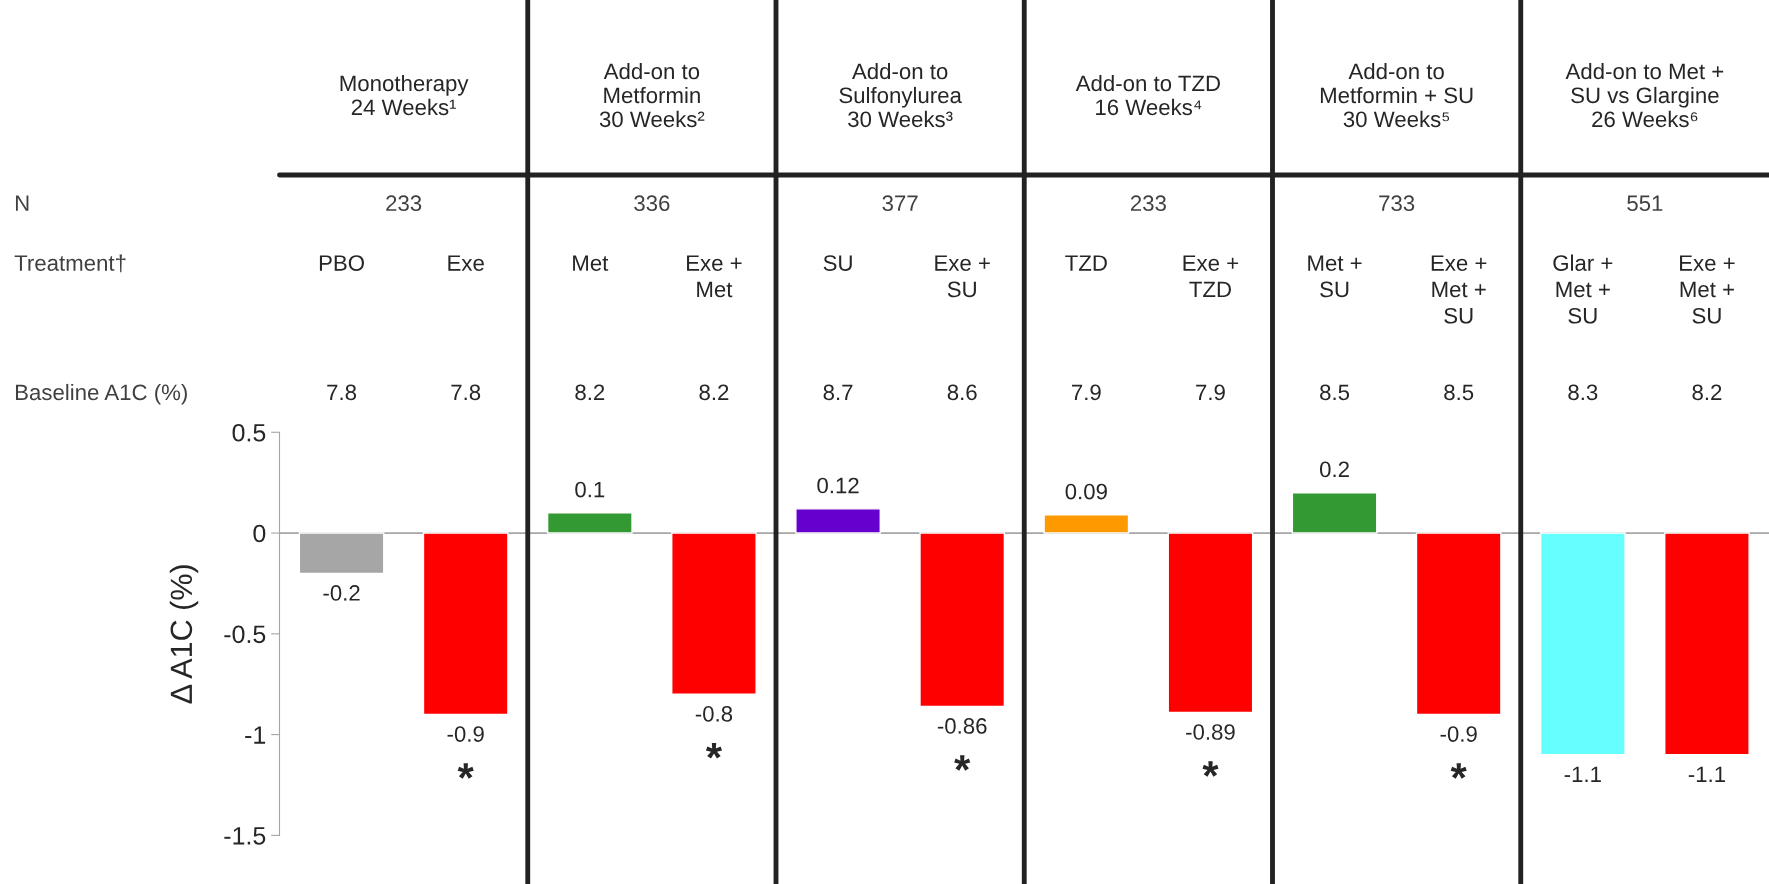 This screenshot has width=1769, height=884. Describe the element at coordinates (1645, 203) in the screenshot. I see `text: 551` at that location.